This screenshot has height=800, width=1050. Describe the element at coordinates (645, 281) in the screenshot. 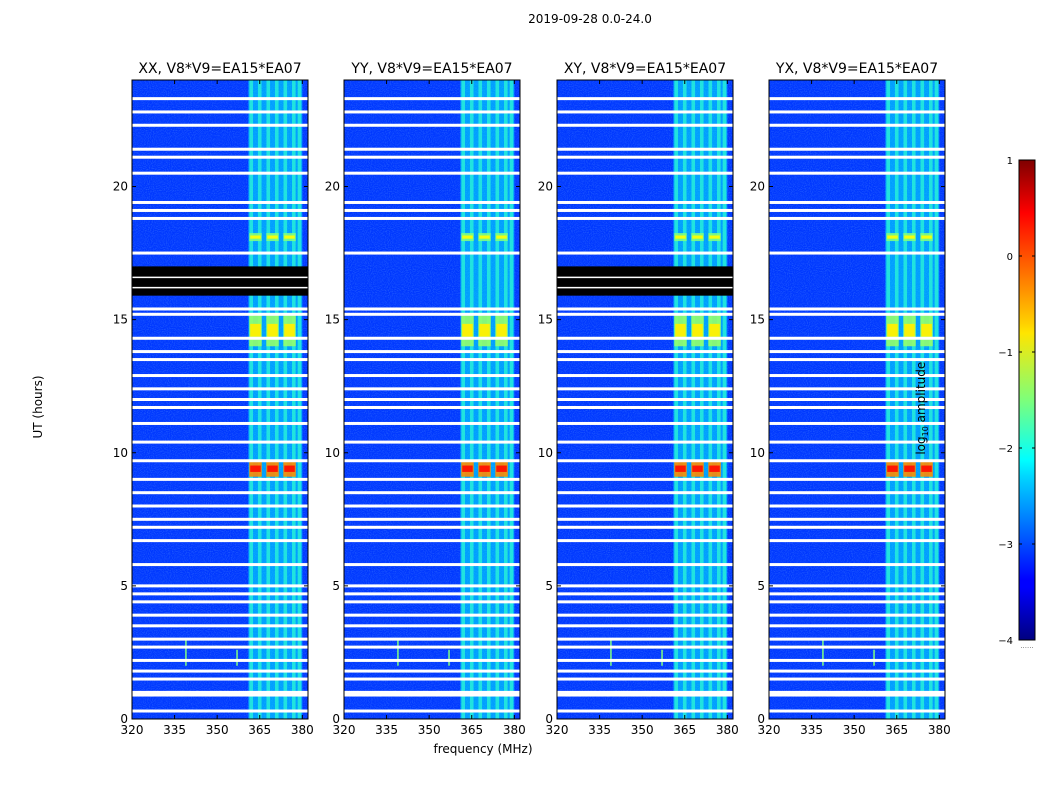

I see `dark-flag-band` at that location.